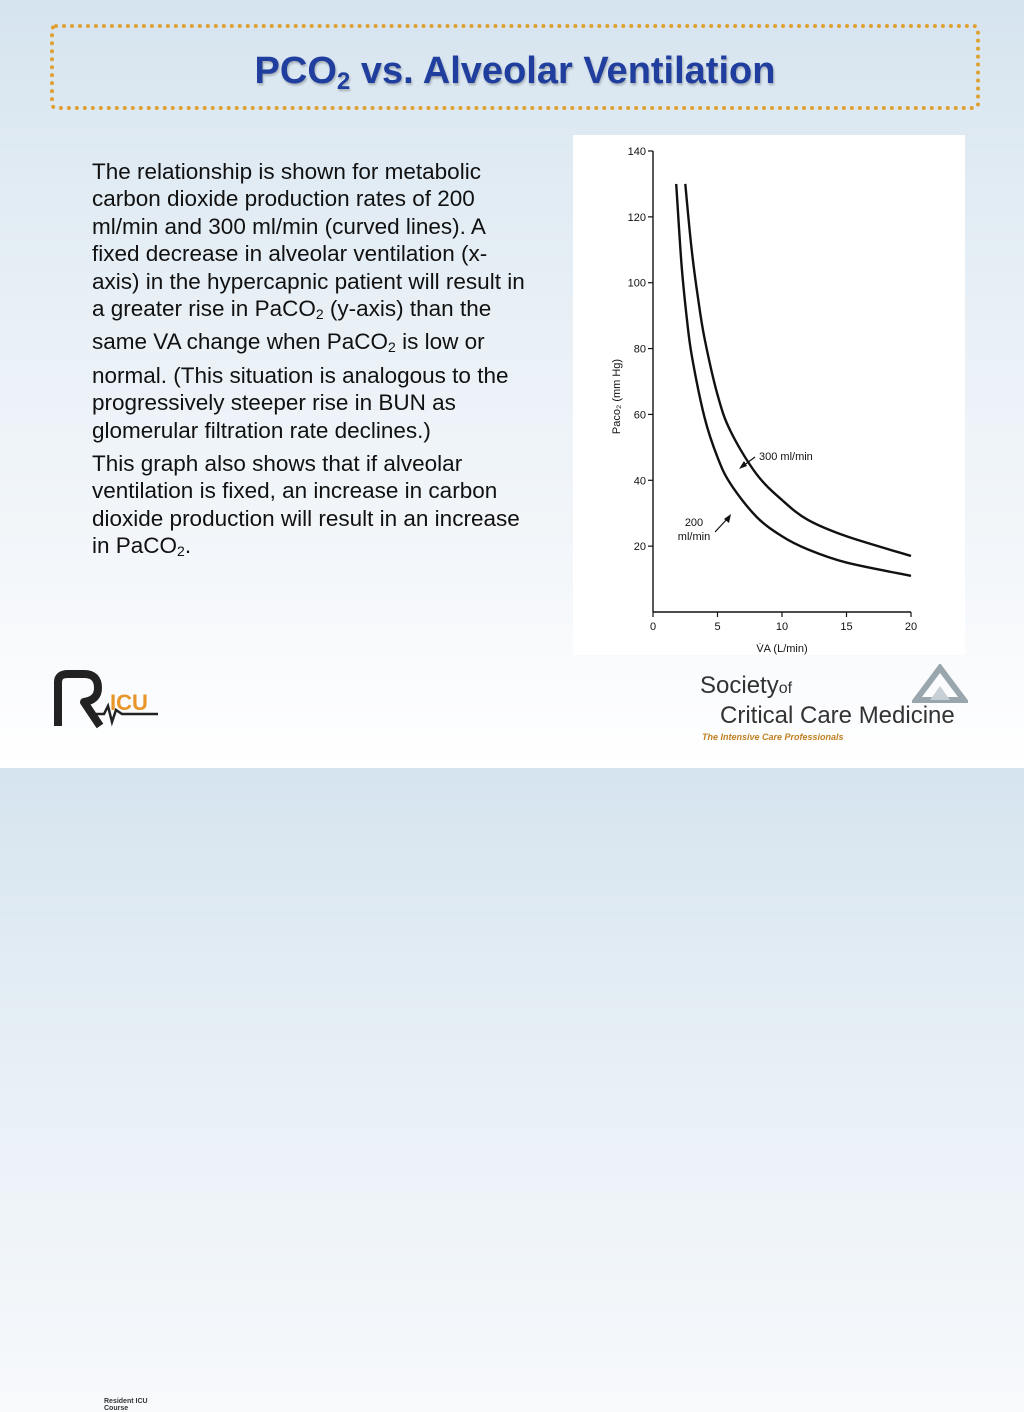  What do you see at coordinates (837, 715) in the screenshot?
I see `sccm-ccm-text: Critical Care Medicine` at bounding box center [837, 715].